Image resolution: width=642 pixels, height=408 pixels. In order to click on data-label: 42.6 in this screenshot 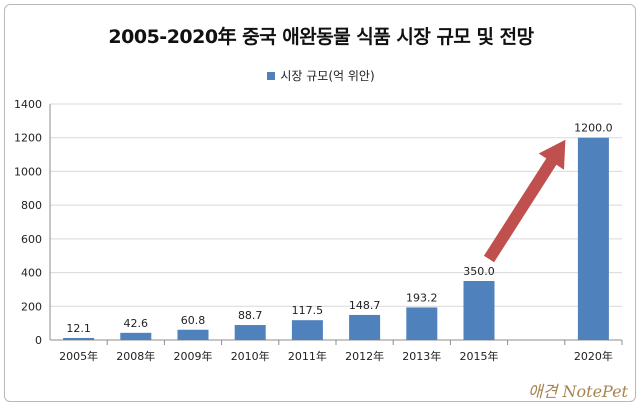, I will do `click(136, 323)`.